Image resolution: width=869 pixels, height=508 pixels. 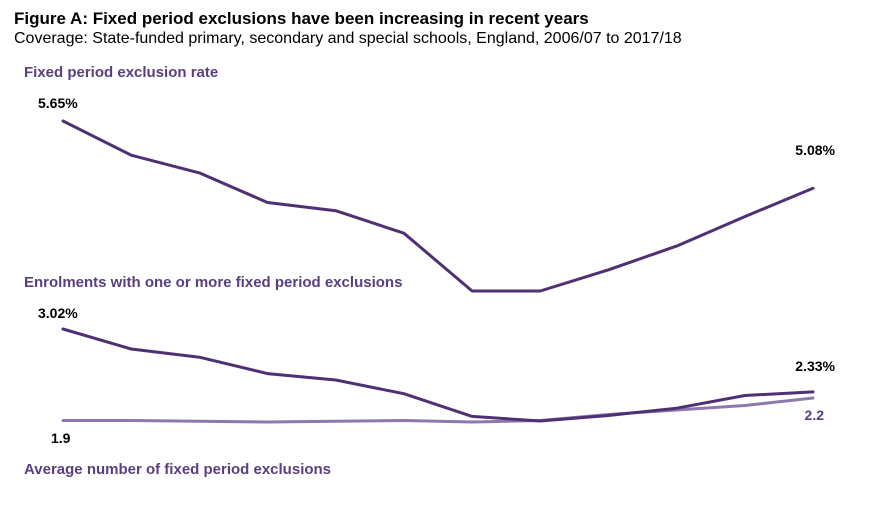 I want to click on series-line-average-number, so click(x=438, y=410).